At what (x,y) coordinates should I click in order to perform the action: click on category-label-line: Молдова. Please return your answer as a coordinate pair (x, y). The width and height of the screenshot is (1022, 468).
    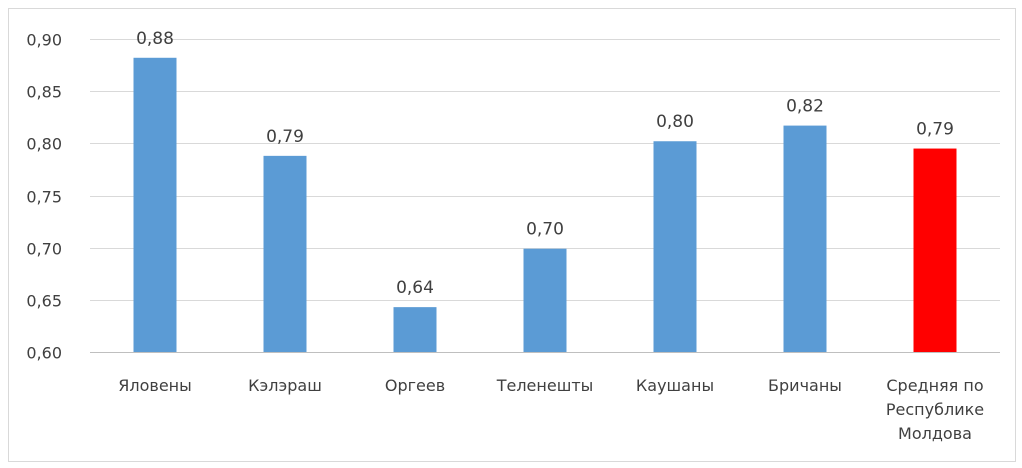
    Looking at the image, I should click on (935, 433).